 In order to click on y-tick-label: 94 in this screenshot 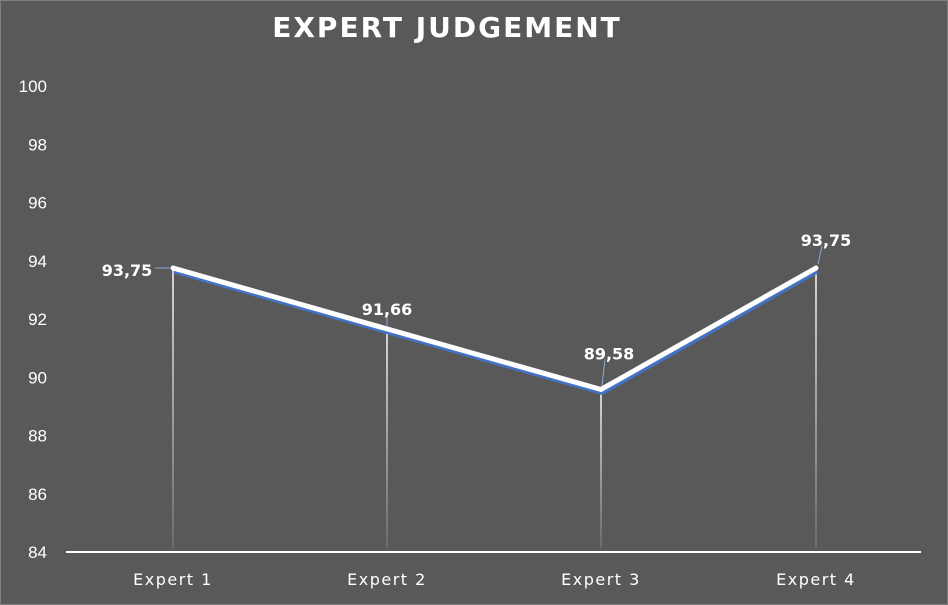, I will do `click(37, 261)`.